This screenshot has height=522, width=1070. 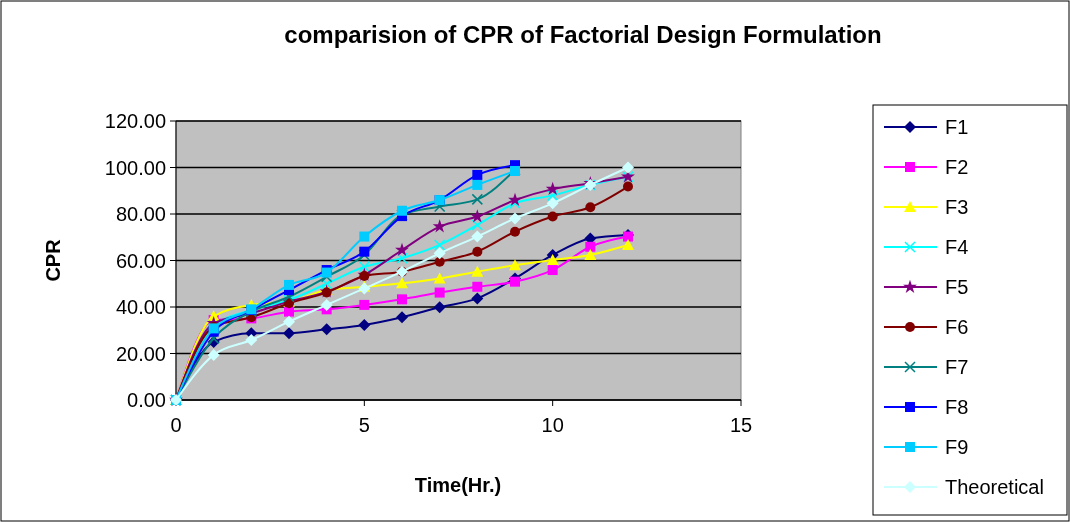 What do you see at coordinates (176, 425) in the screenshot?
I see `x-tick-label: 0` at bounding box center [176, 425].